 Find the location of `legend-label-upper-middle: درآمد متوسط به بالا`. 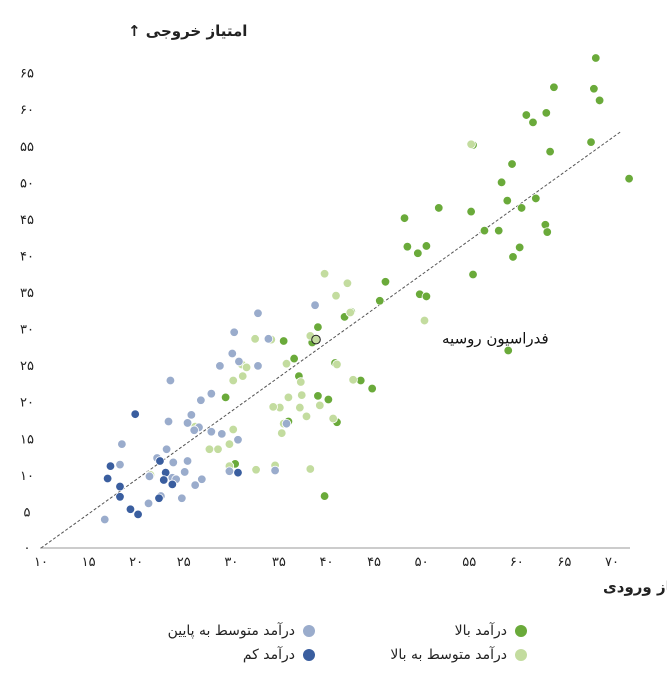

legend-label-upper-middle: درآمد متوسط به بالا is located at coordinates (448, 655).